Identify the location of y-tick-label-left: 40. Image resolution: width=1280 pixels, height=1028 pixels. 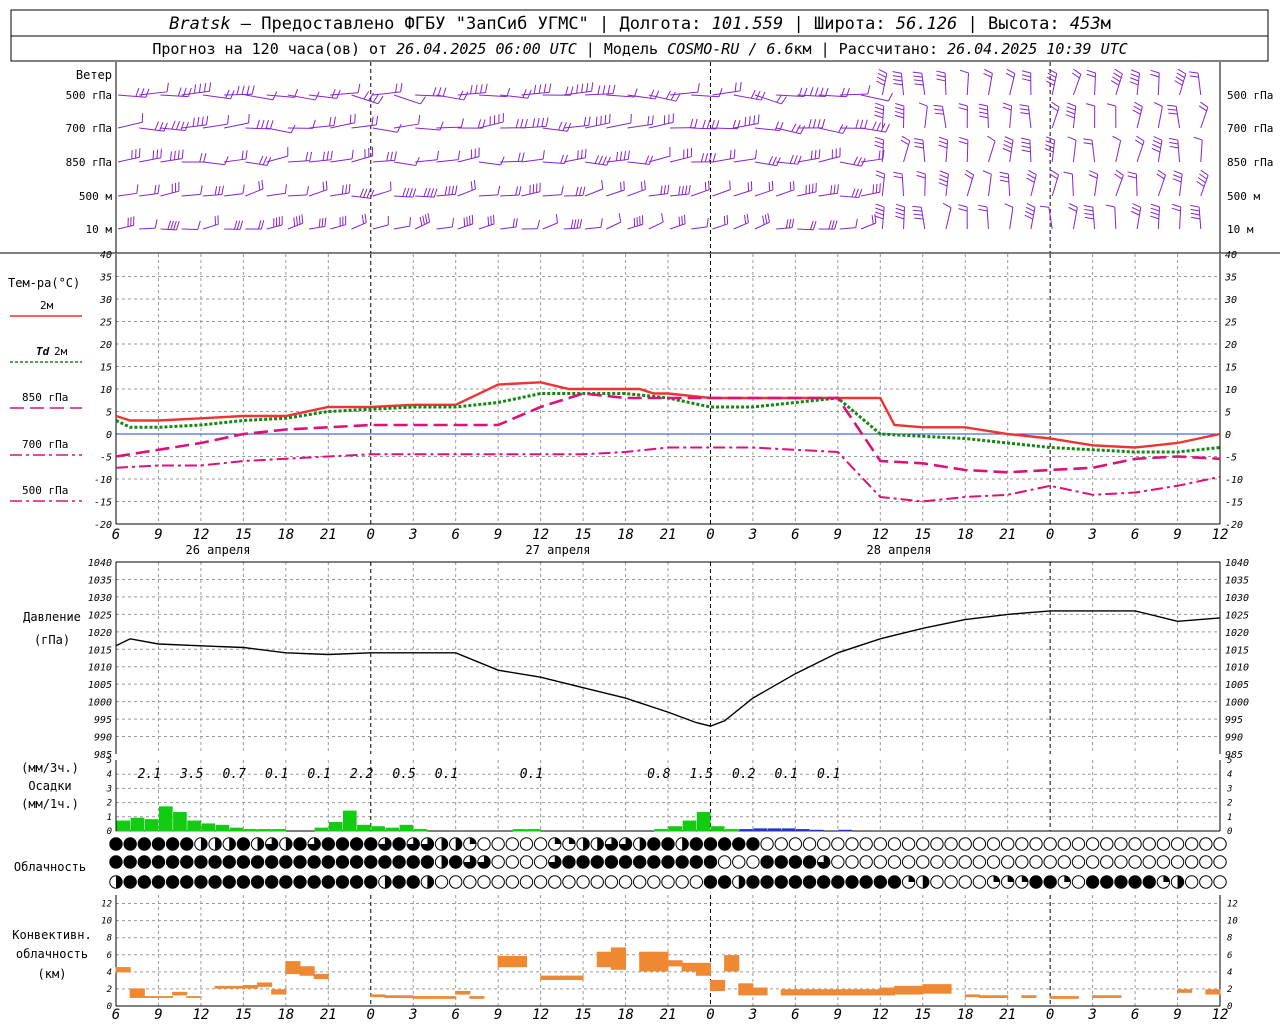
(106, 255).